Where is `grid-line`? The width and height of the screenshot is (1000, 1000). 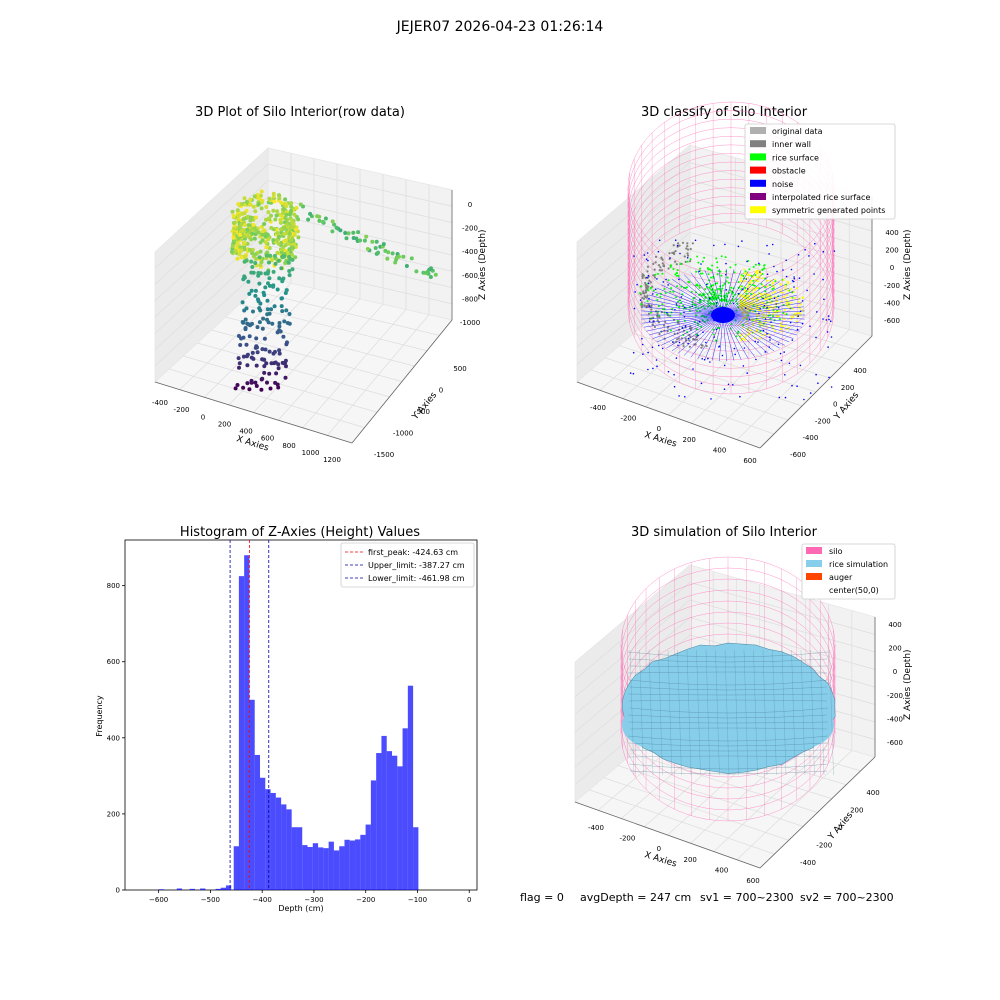 grid-line is located at coordinates (793, 384).